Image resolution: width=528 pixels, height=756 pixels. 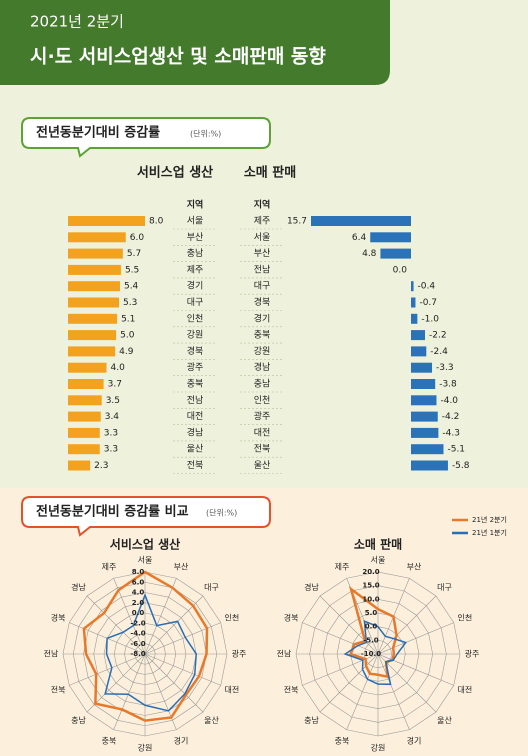 I want to click on category-label: 인천, so click(x=262, y=400).